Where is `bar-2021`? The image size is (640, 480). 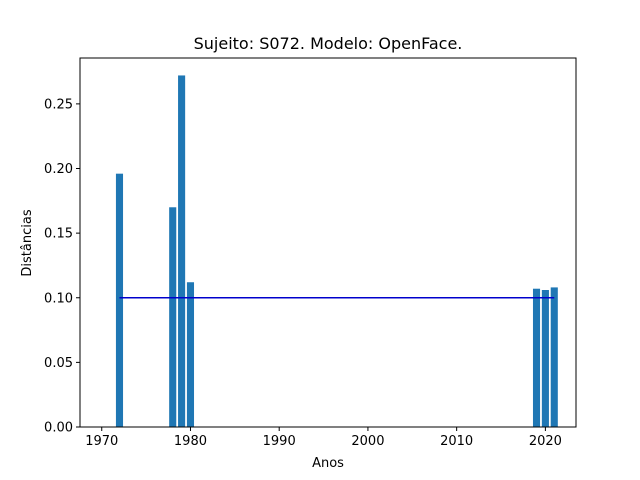
bar-2021 is located at coordinates (554, 357).